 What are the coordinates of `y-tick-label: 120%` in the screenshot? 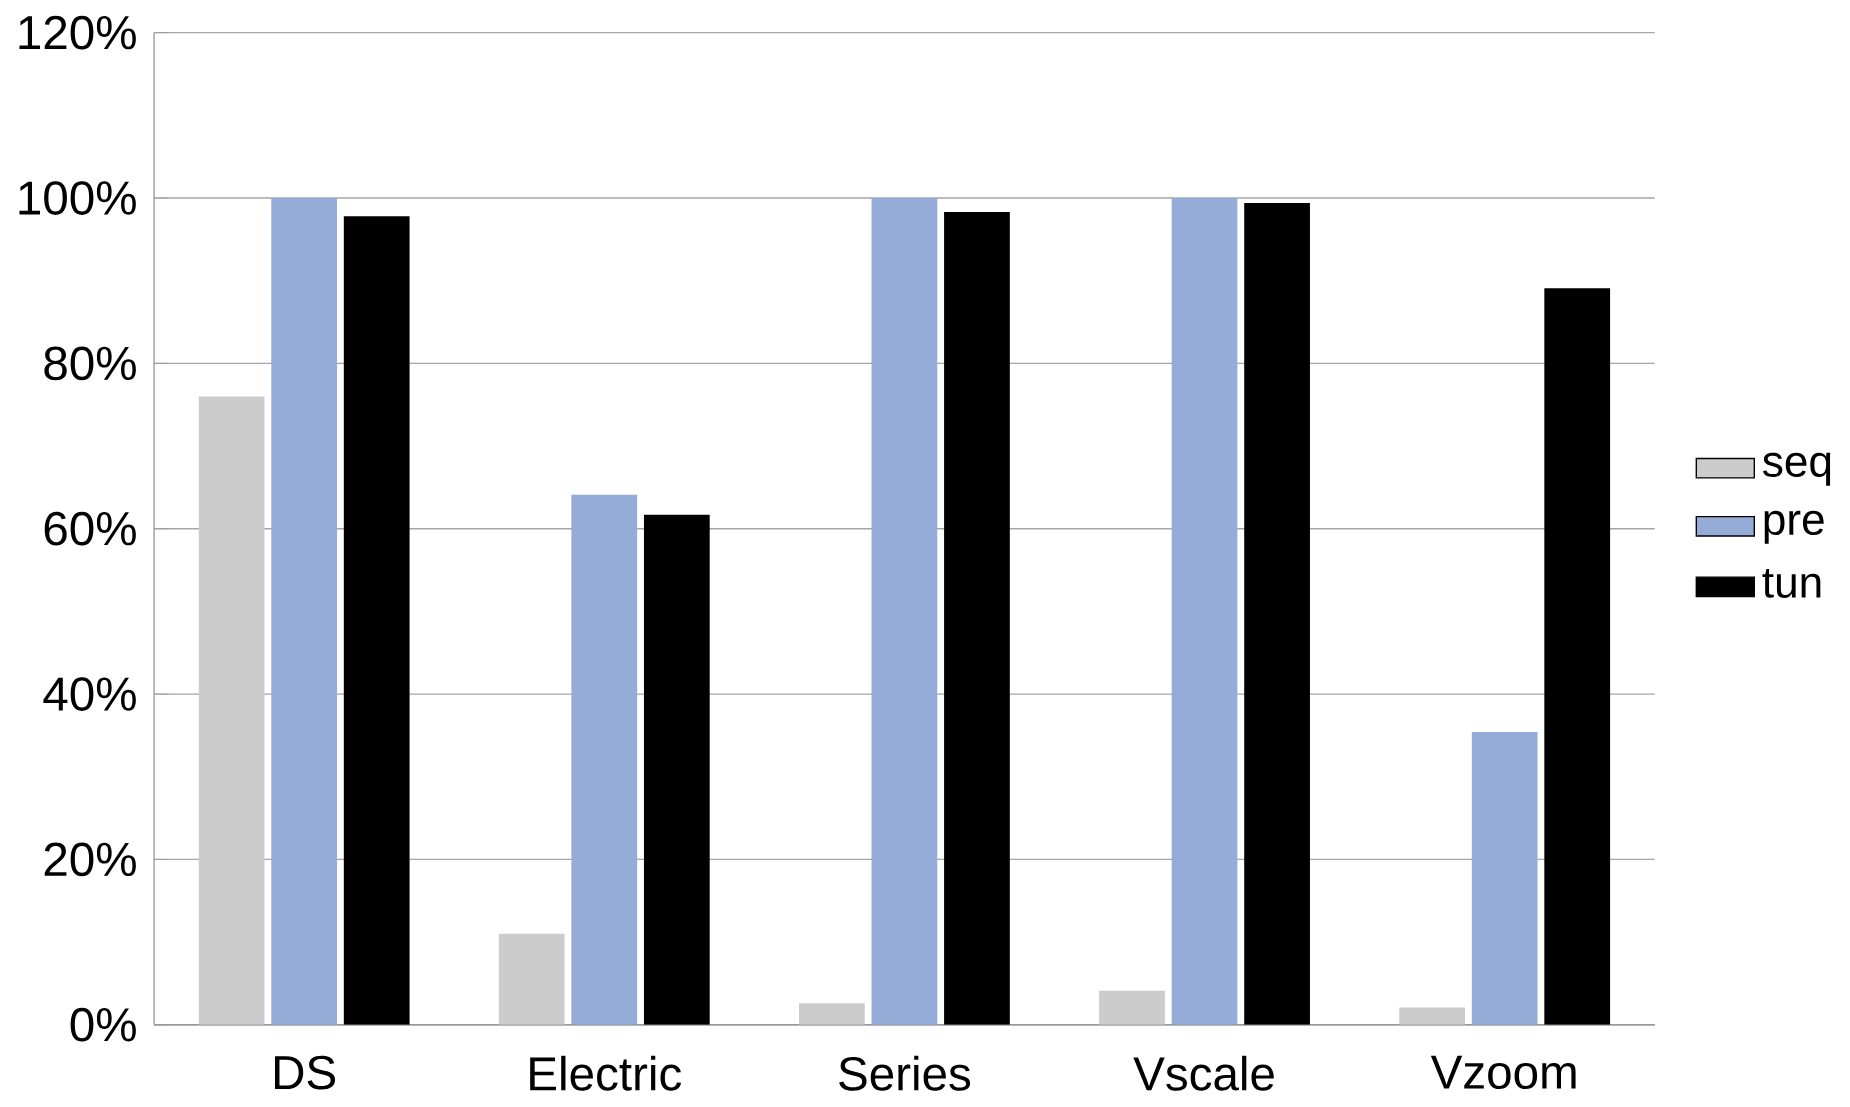 It's located at (77, 33).